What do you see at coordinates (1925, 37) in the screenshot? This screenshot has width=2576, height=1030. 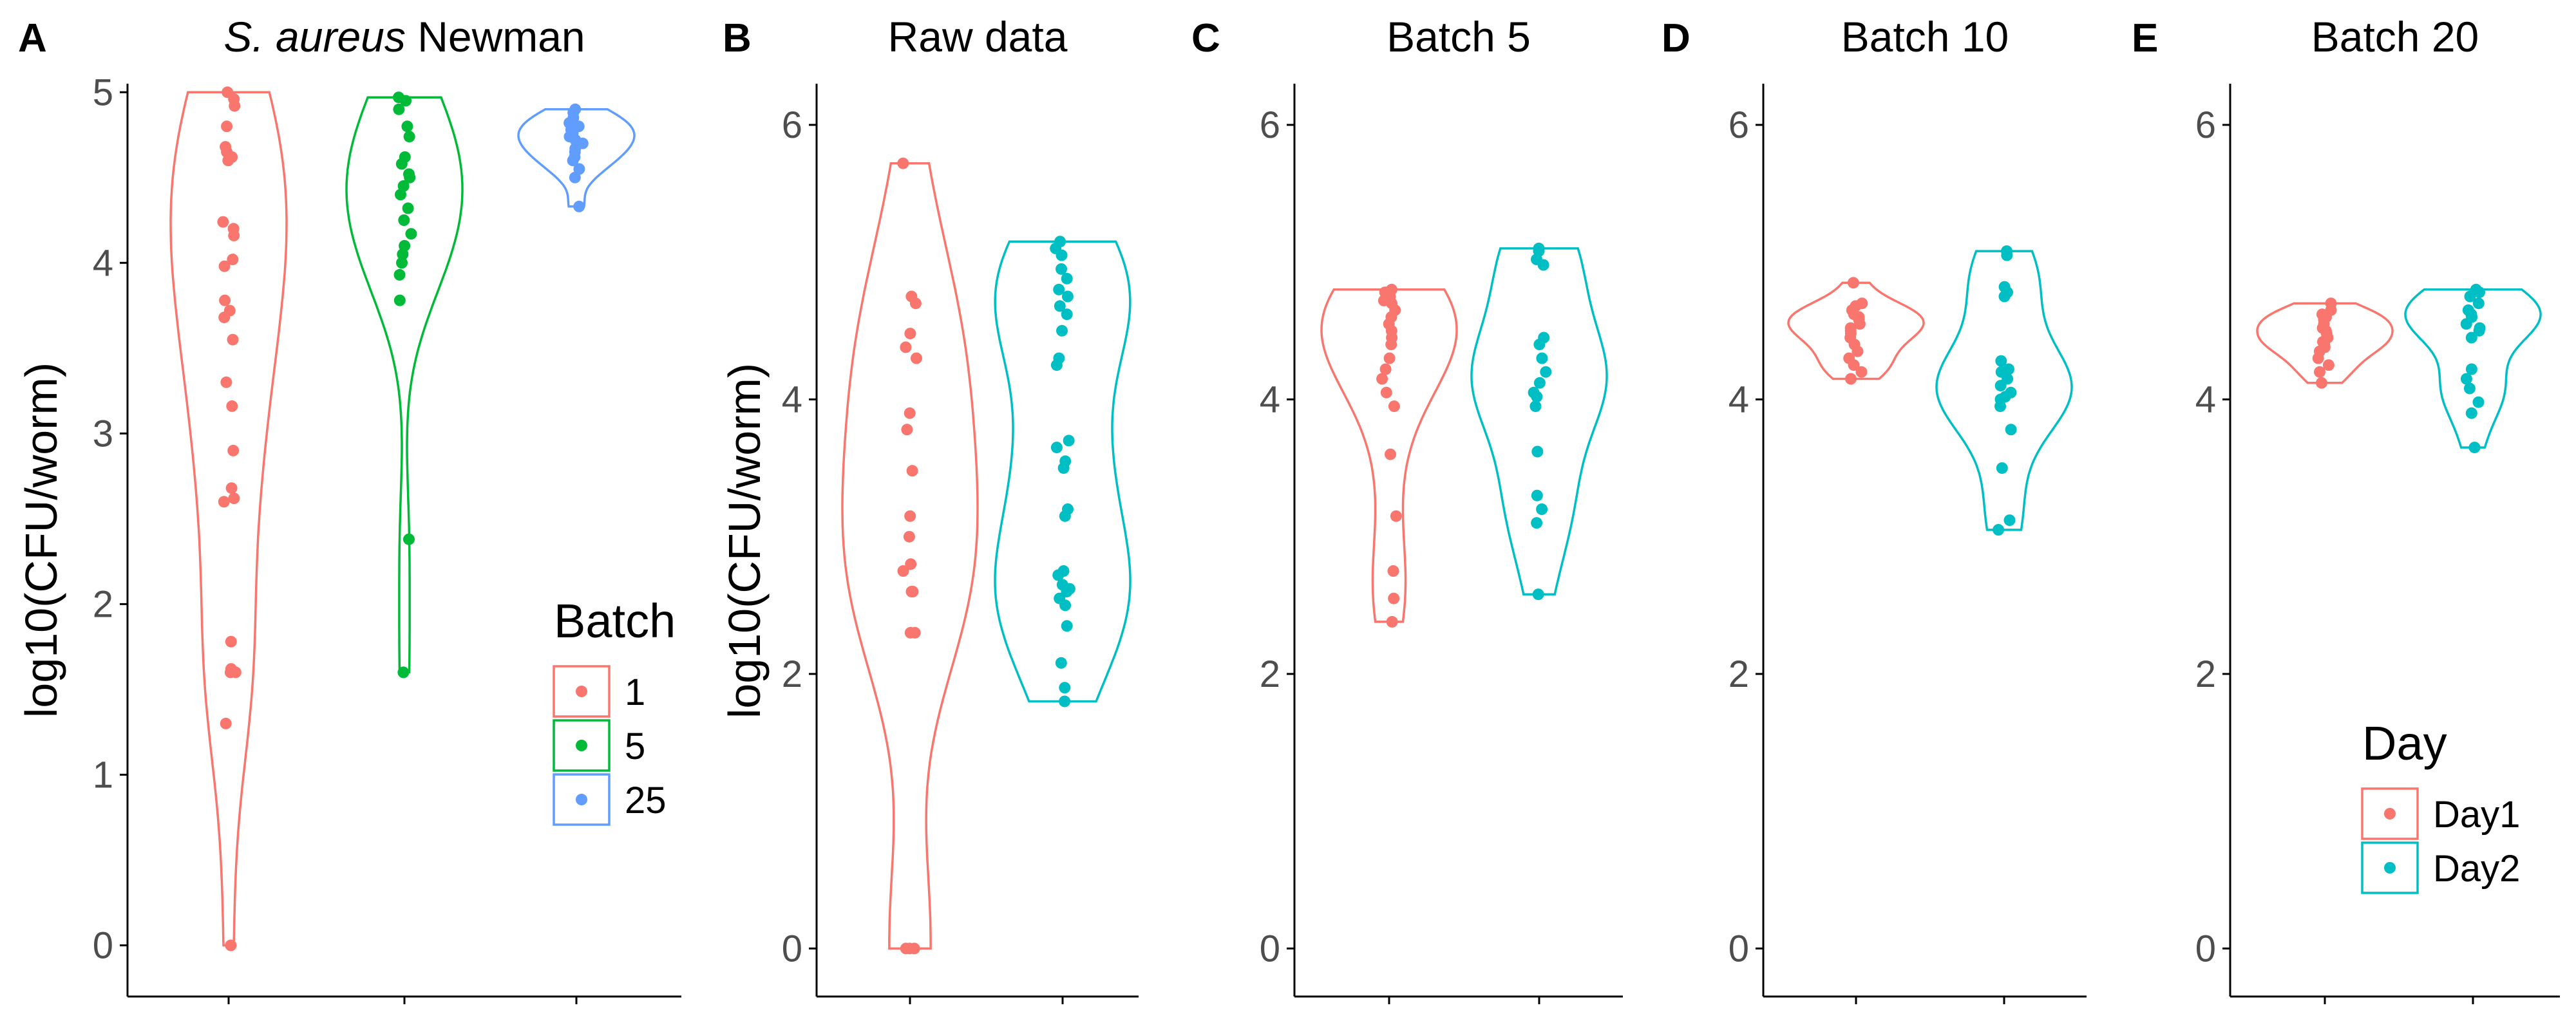 I see `panel-title: Batch 10` at bounding box center [1925, 37].